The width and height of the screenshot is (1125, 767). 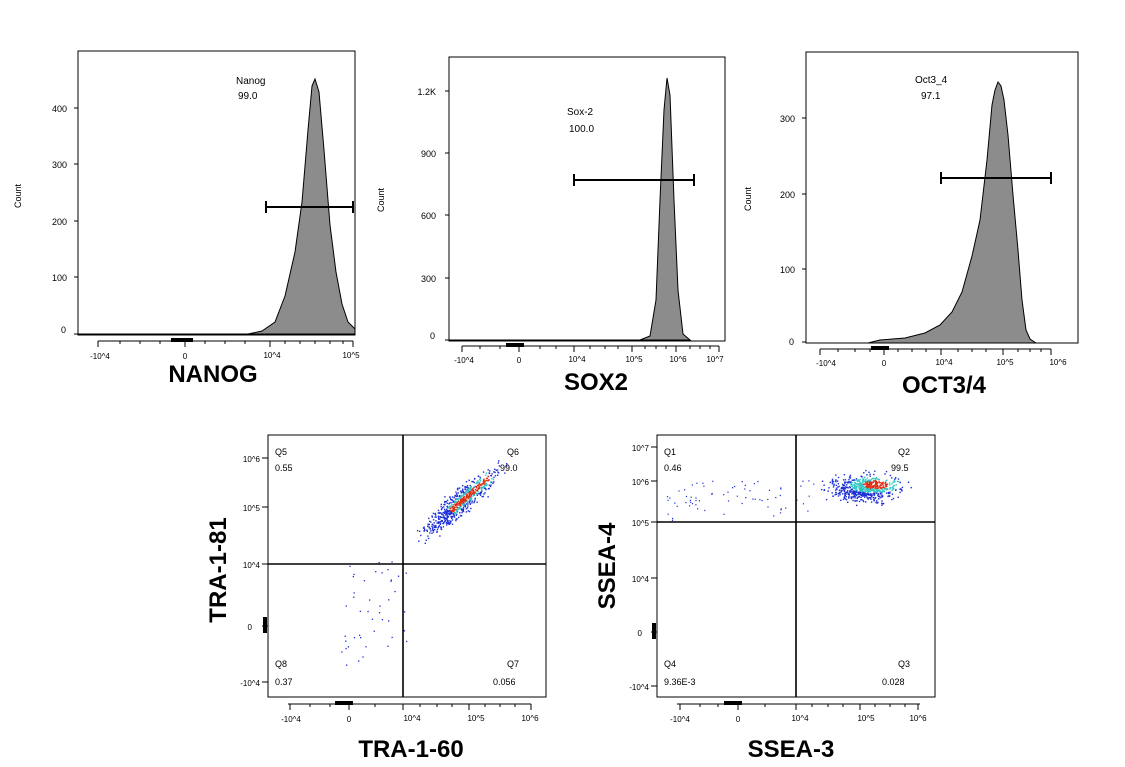 What do you see at coordinates (904, 664) in the screenshot?
I see `quadrant-name: Q3` at bounding box center [904, 664].